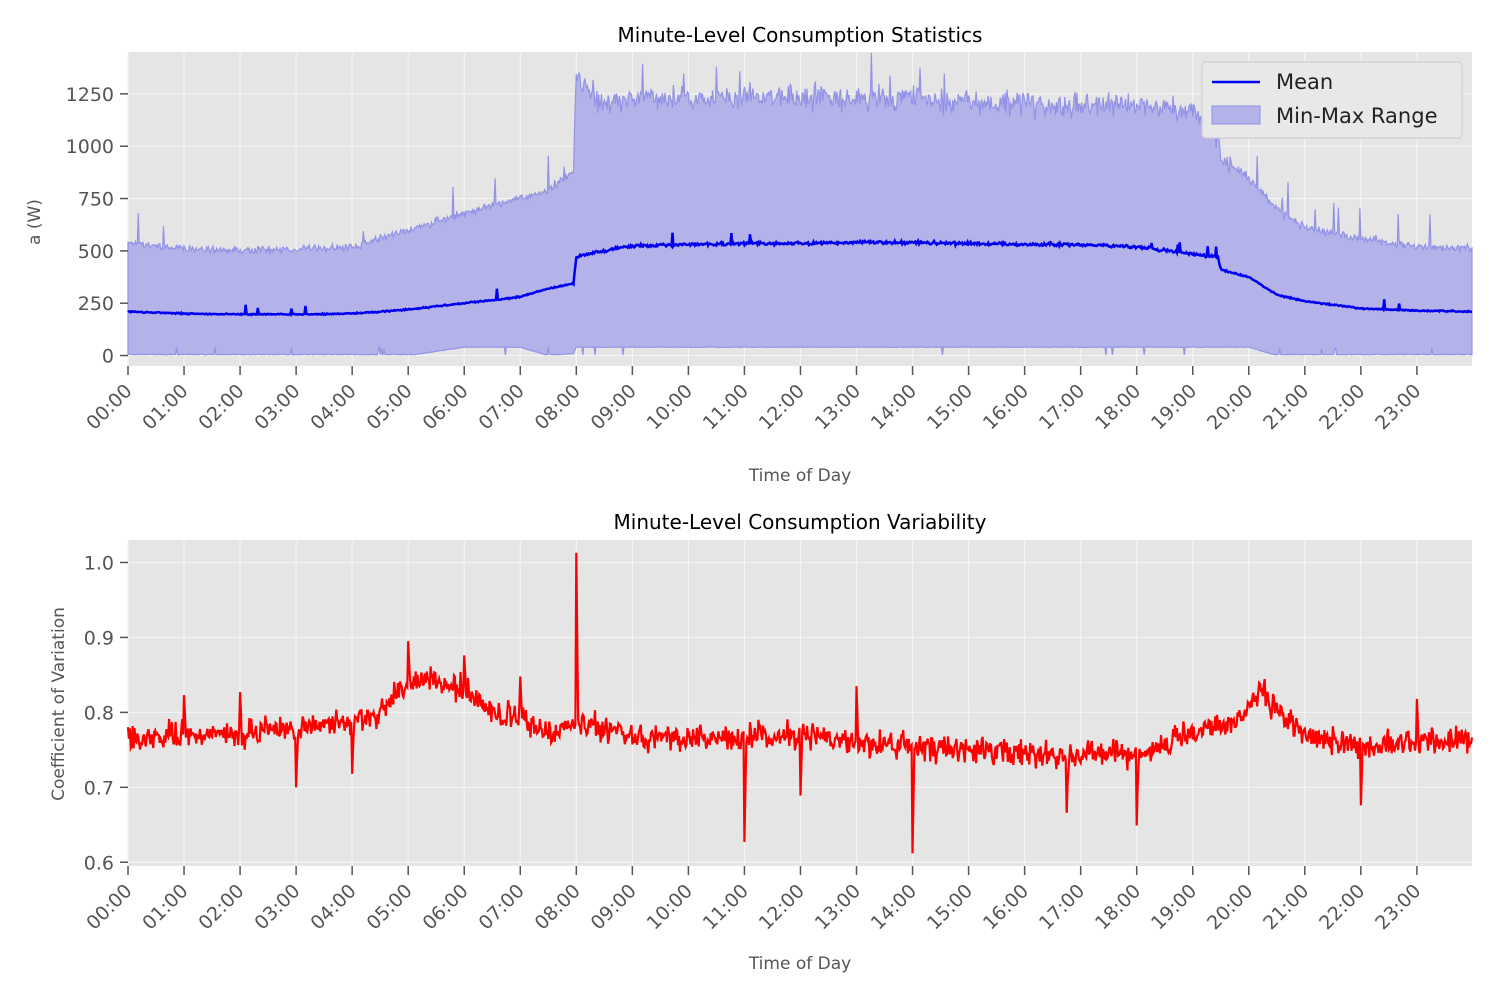 The image size is (1500, 1000). I want to click on y-tick-label: 0, so click(108, 357).